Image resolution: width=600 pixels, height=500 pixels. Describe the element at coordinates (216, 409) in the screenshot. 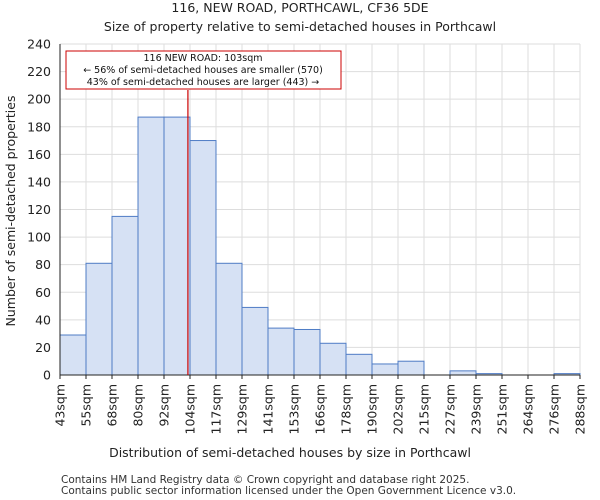

I see `x-tick-label: 117sqm` at that location.